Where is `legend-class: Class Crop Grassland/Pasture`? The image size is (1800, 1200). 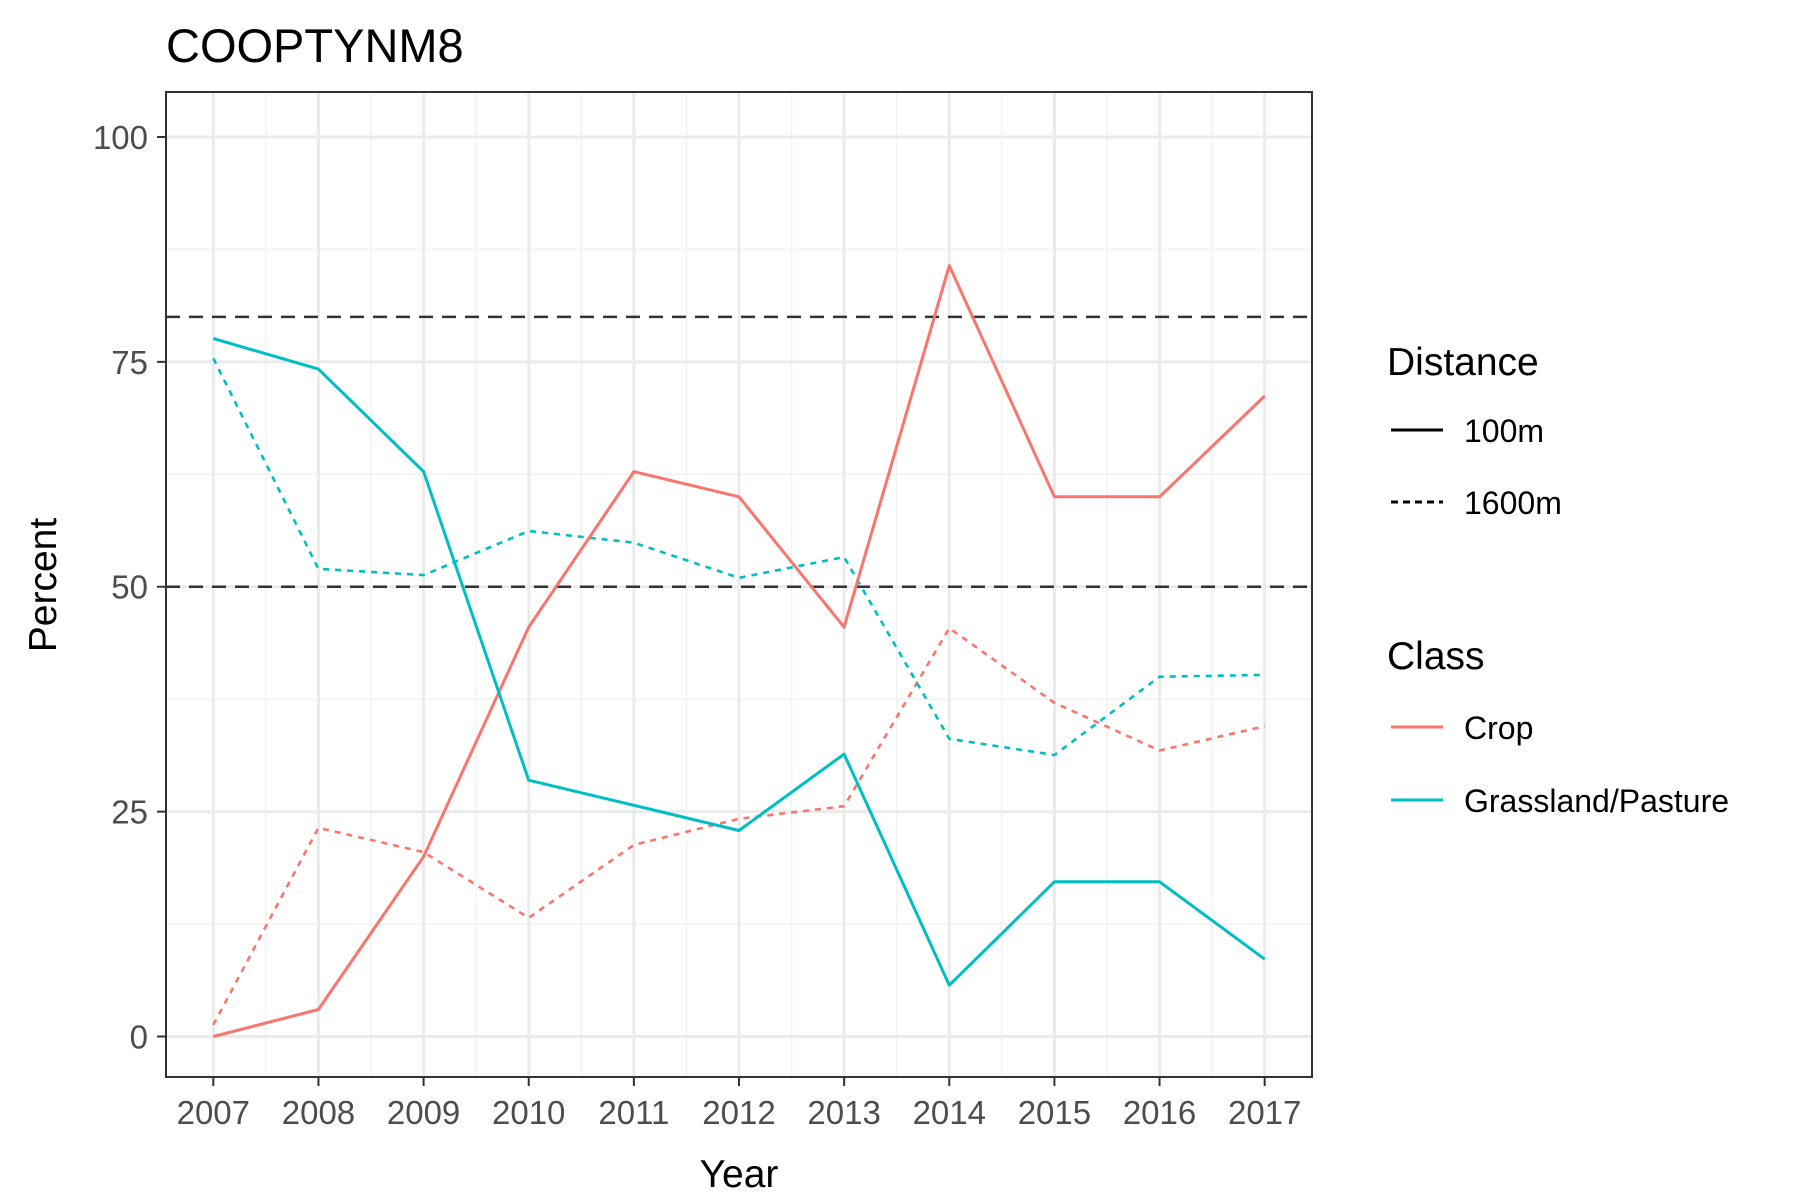
legend-class: Class Crop Grassland/Pasture is located at coordinates (1558, 727).